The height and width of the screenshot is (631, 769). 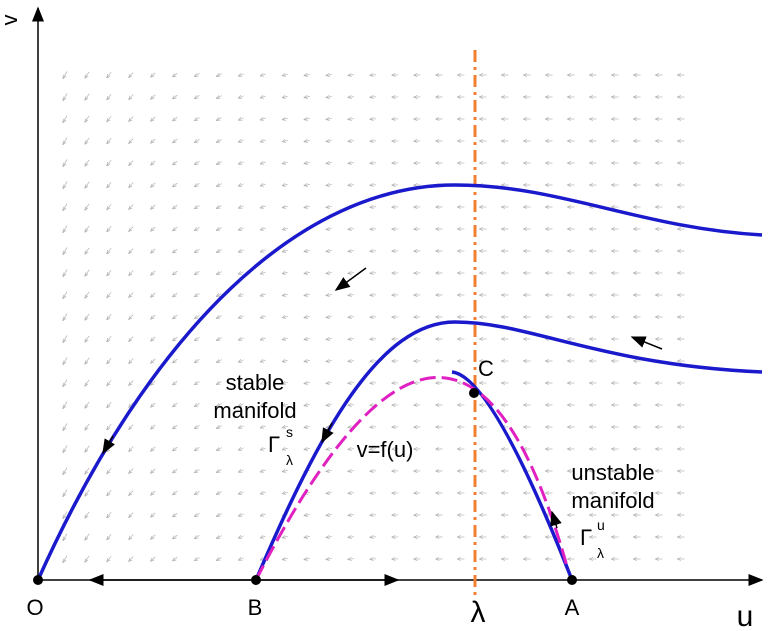 I want to click on flow-arrow, so click(x=327, y=433).